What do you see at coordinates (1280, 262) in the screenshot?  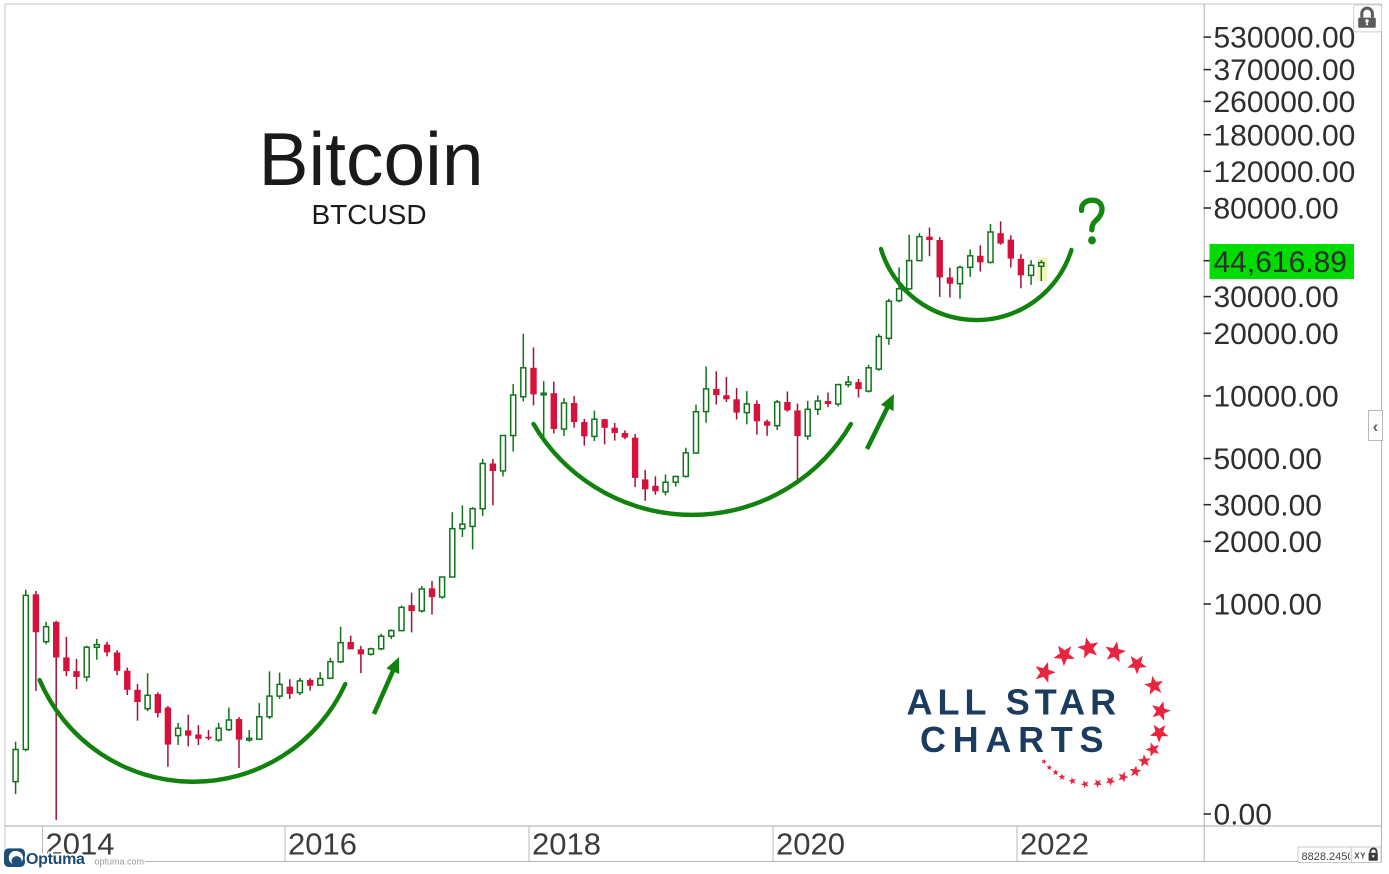 I see `svg-text: 44,616.89` at bounding box center [1280, 262].